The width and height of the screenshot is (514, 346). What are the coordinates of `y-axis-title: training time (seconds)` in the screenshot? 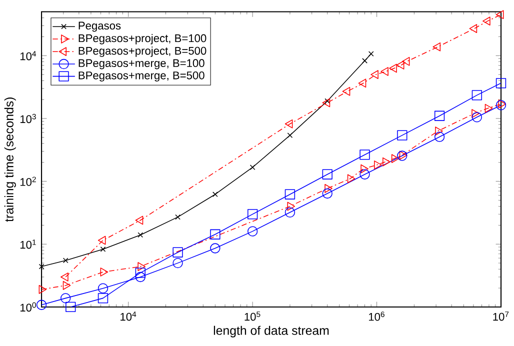 It's located at (10, 159).